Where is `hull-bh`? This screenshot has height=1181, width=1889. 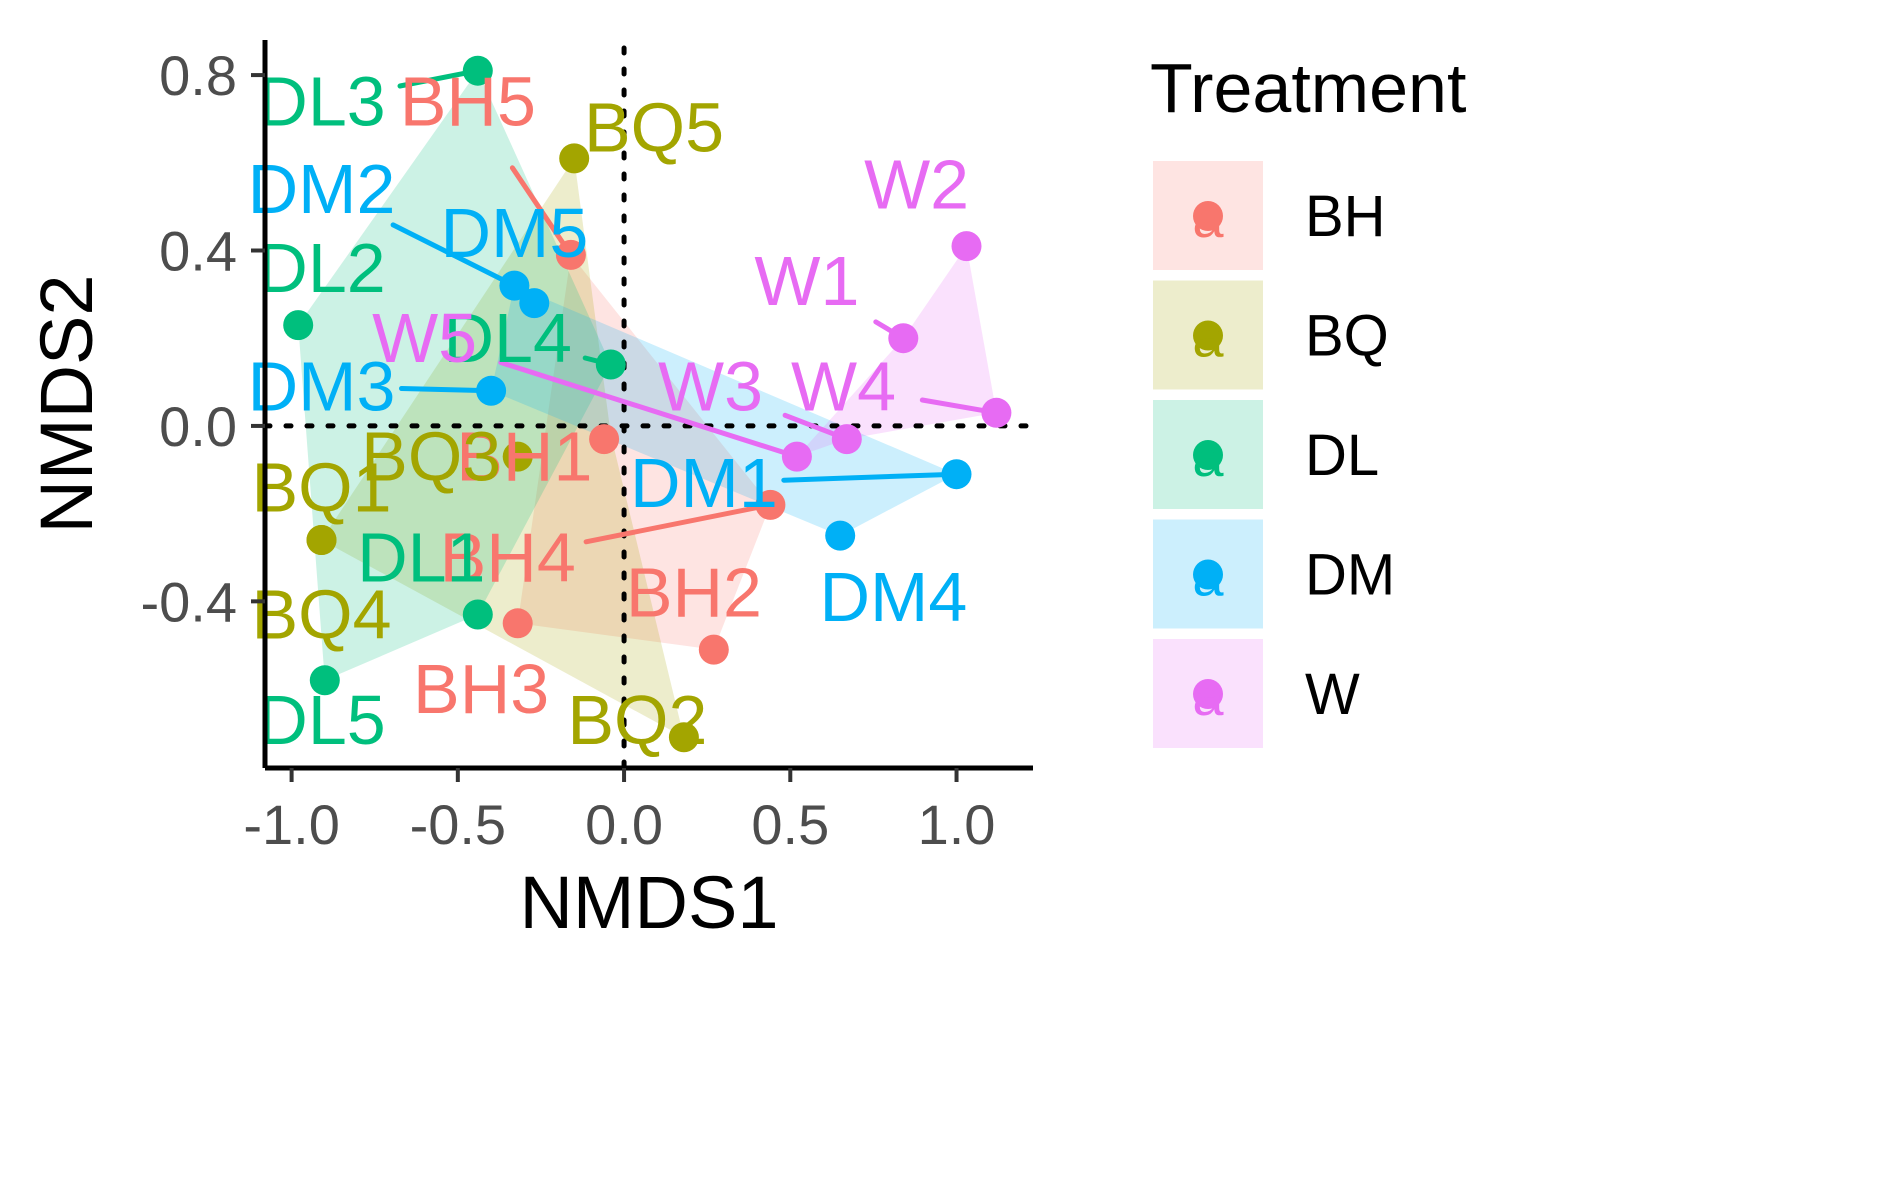
hull-bh is located at coordinates (644, 452).